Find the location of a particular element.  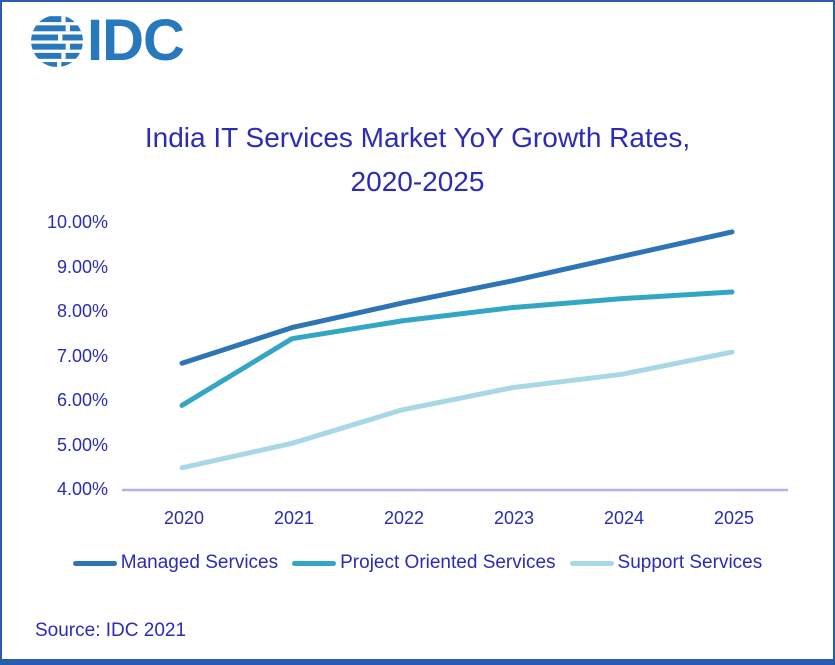

idc-logo-text: IDC is located at coordinates (136, 40).